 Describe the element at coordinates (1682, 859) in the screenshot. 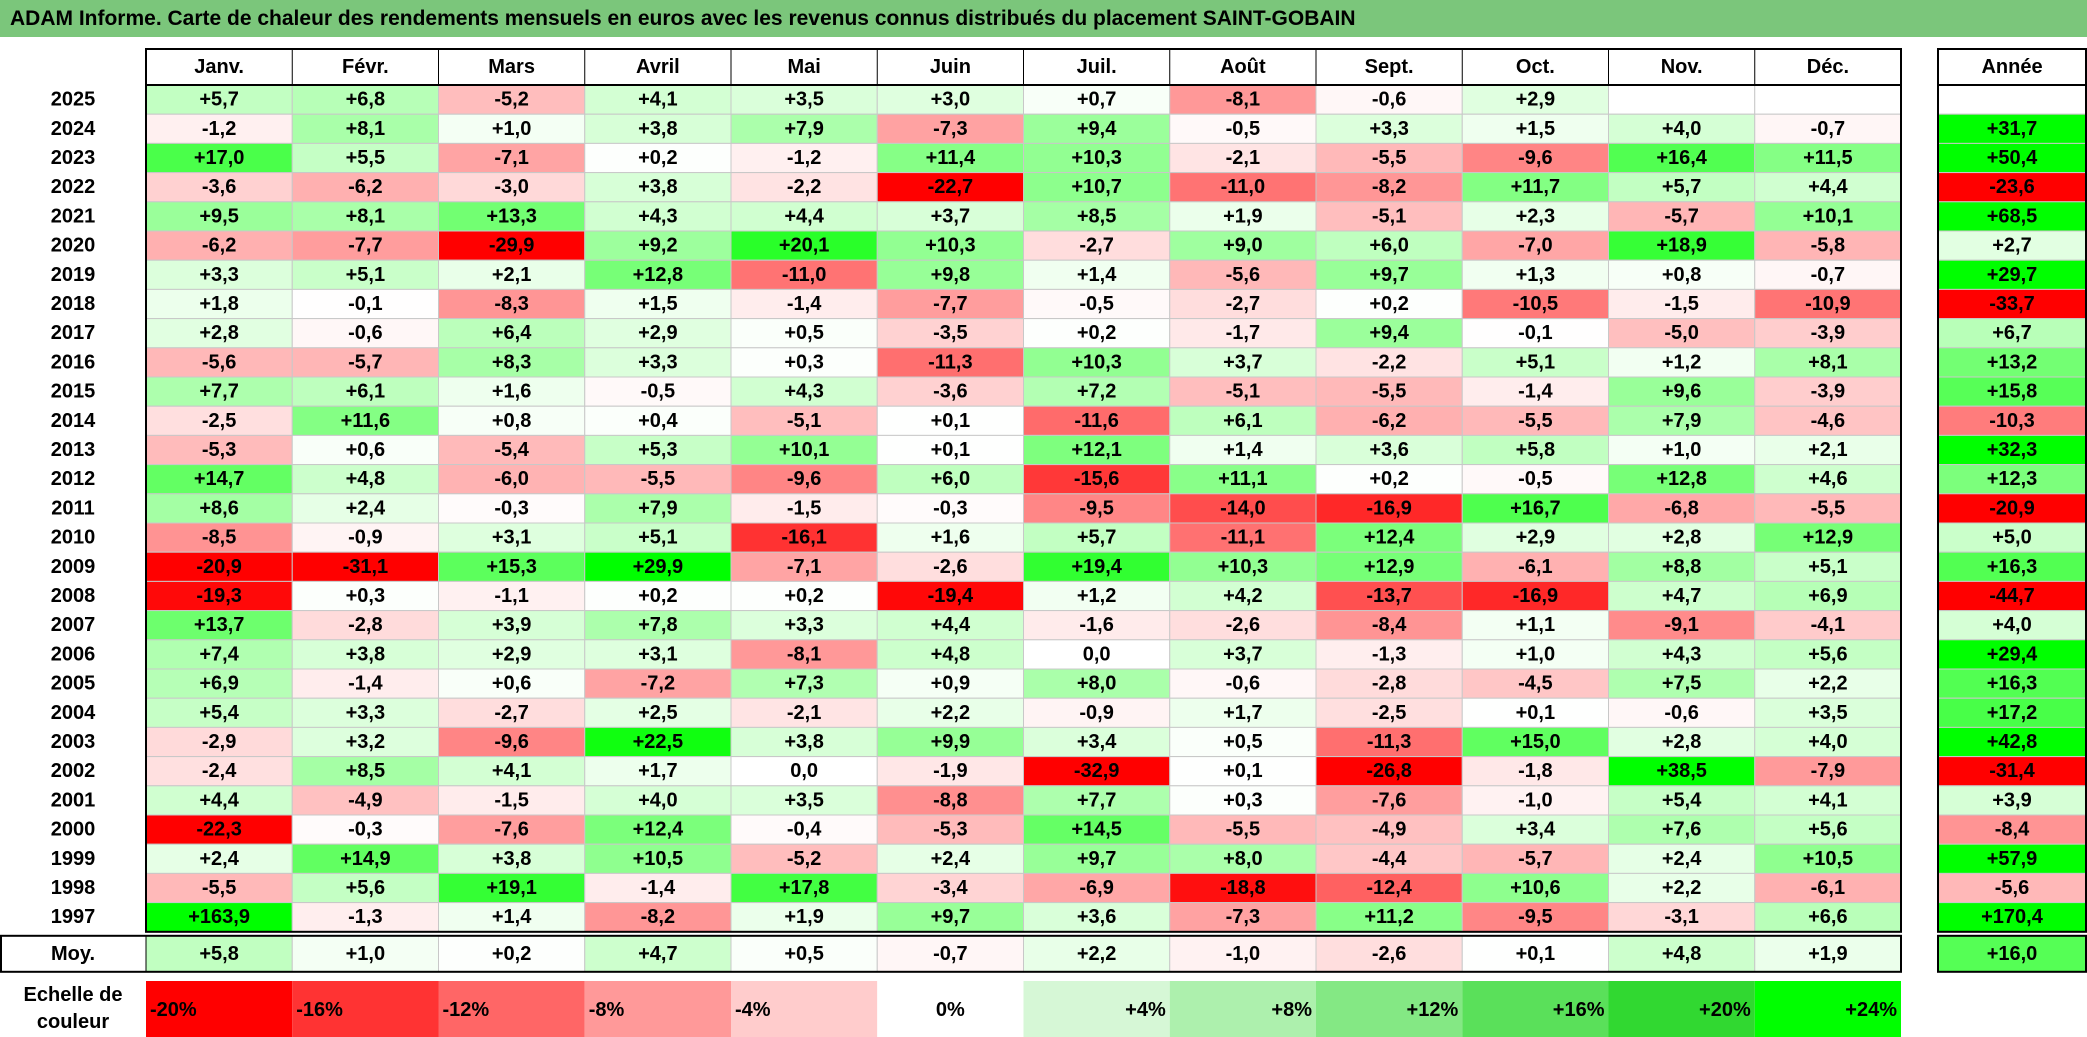

I see `cell-value: +2,4` at that location.